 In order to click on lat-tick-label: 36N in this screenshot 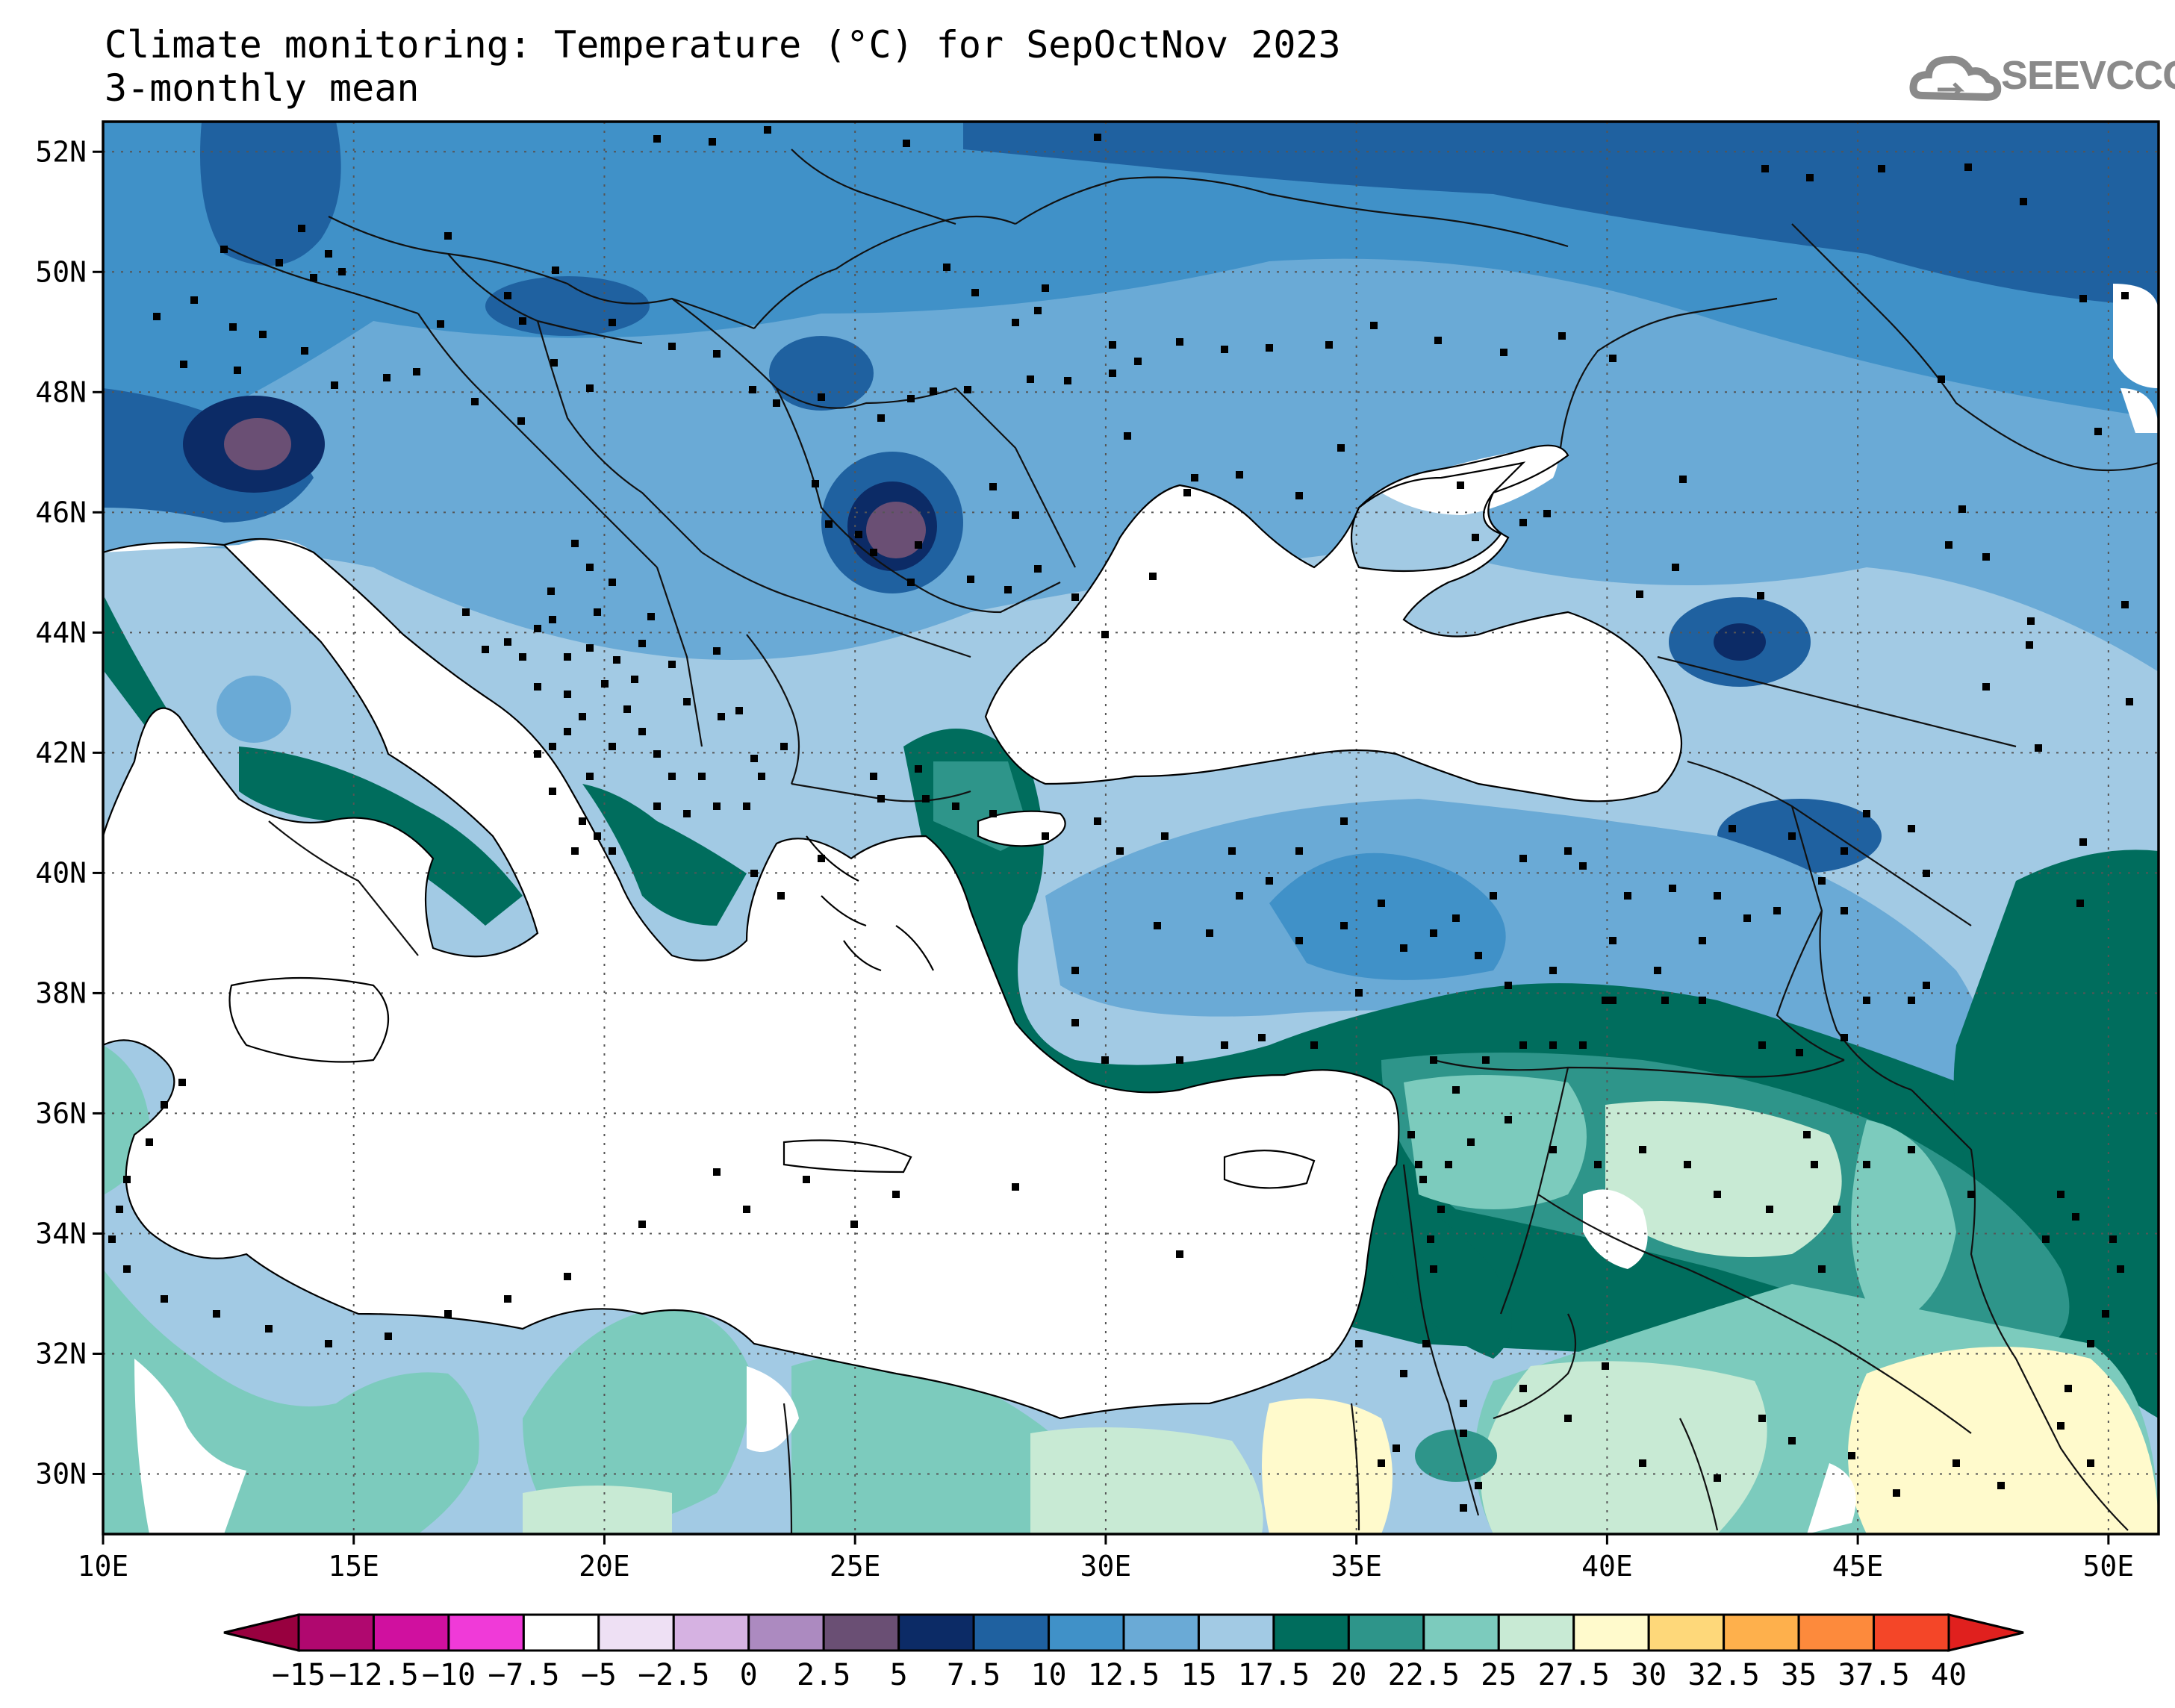, I will do `click(61, 1113)`.